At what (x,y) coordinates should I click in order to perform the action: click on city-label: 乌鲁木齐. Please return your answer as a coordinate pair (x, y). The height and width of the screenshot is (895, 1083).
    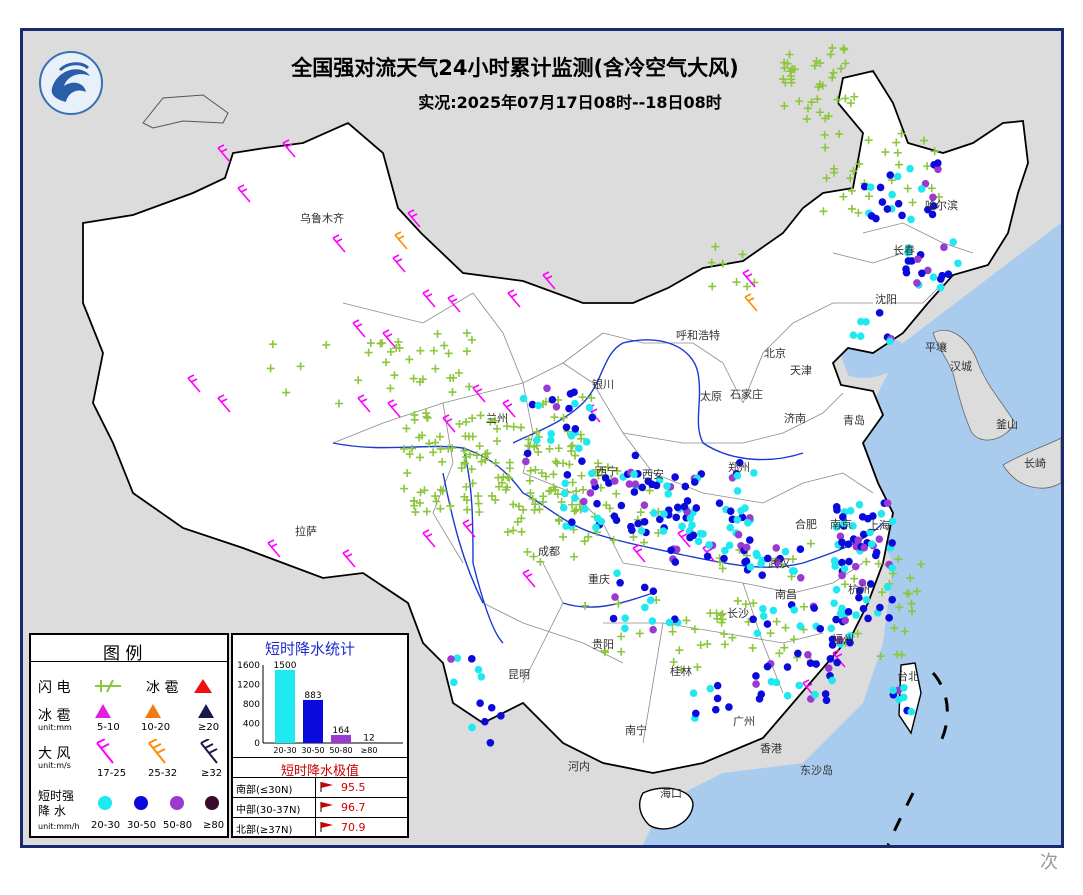
    Looking at the image, I should click on (322, 218).